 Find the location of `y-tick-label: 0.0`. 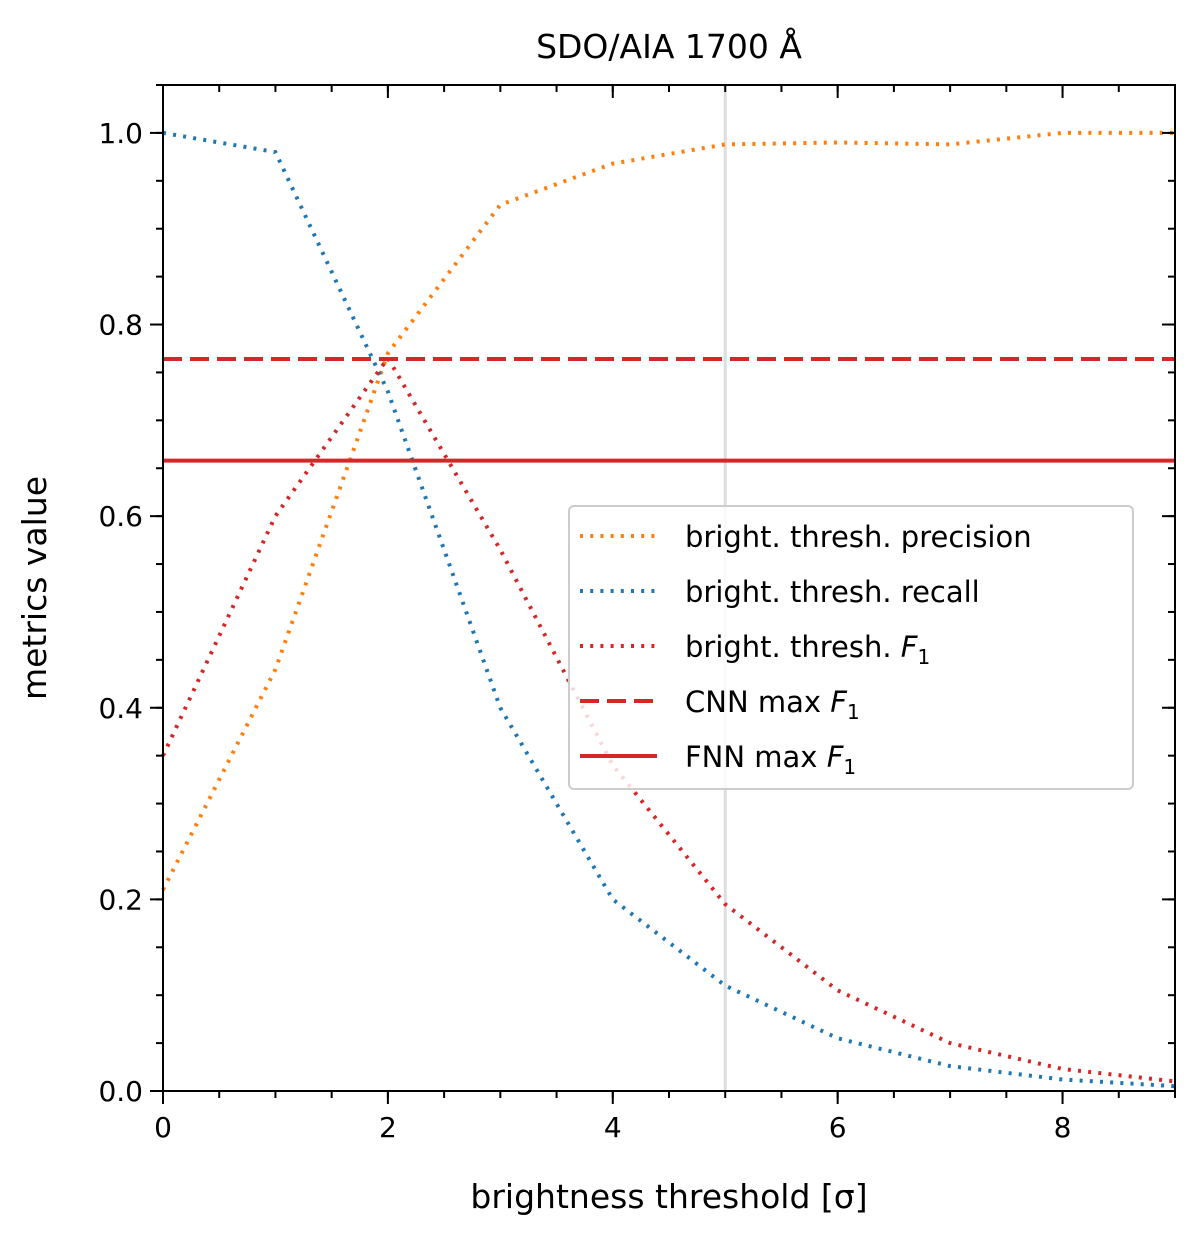

y-tick-label: 0.0 is located at coordinates (120, 1091).